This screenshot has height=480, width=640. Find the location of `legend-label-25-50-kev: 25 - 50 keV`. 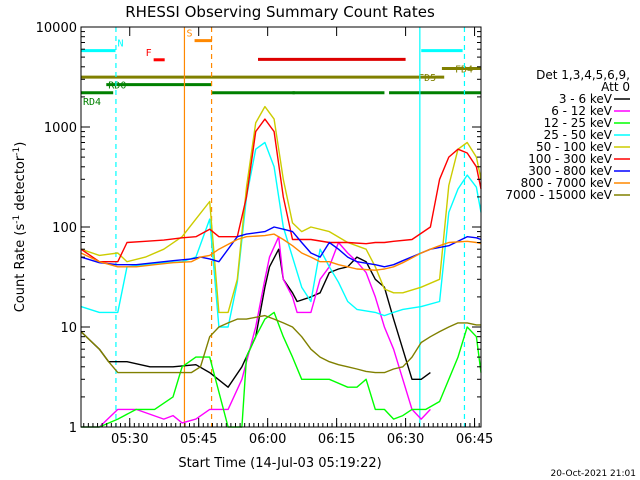

legend-label-25-50-kev: 25 - 50 keV is located at coordinates (578, 135).